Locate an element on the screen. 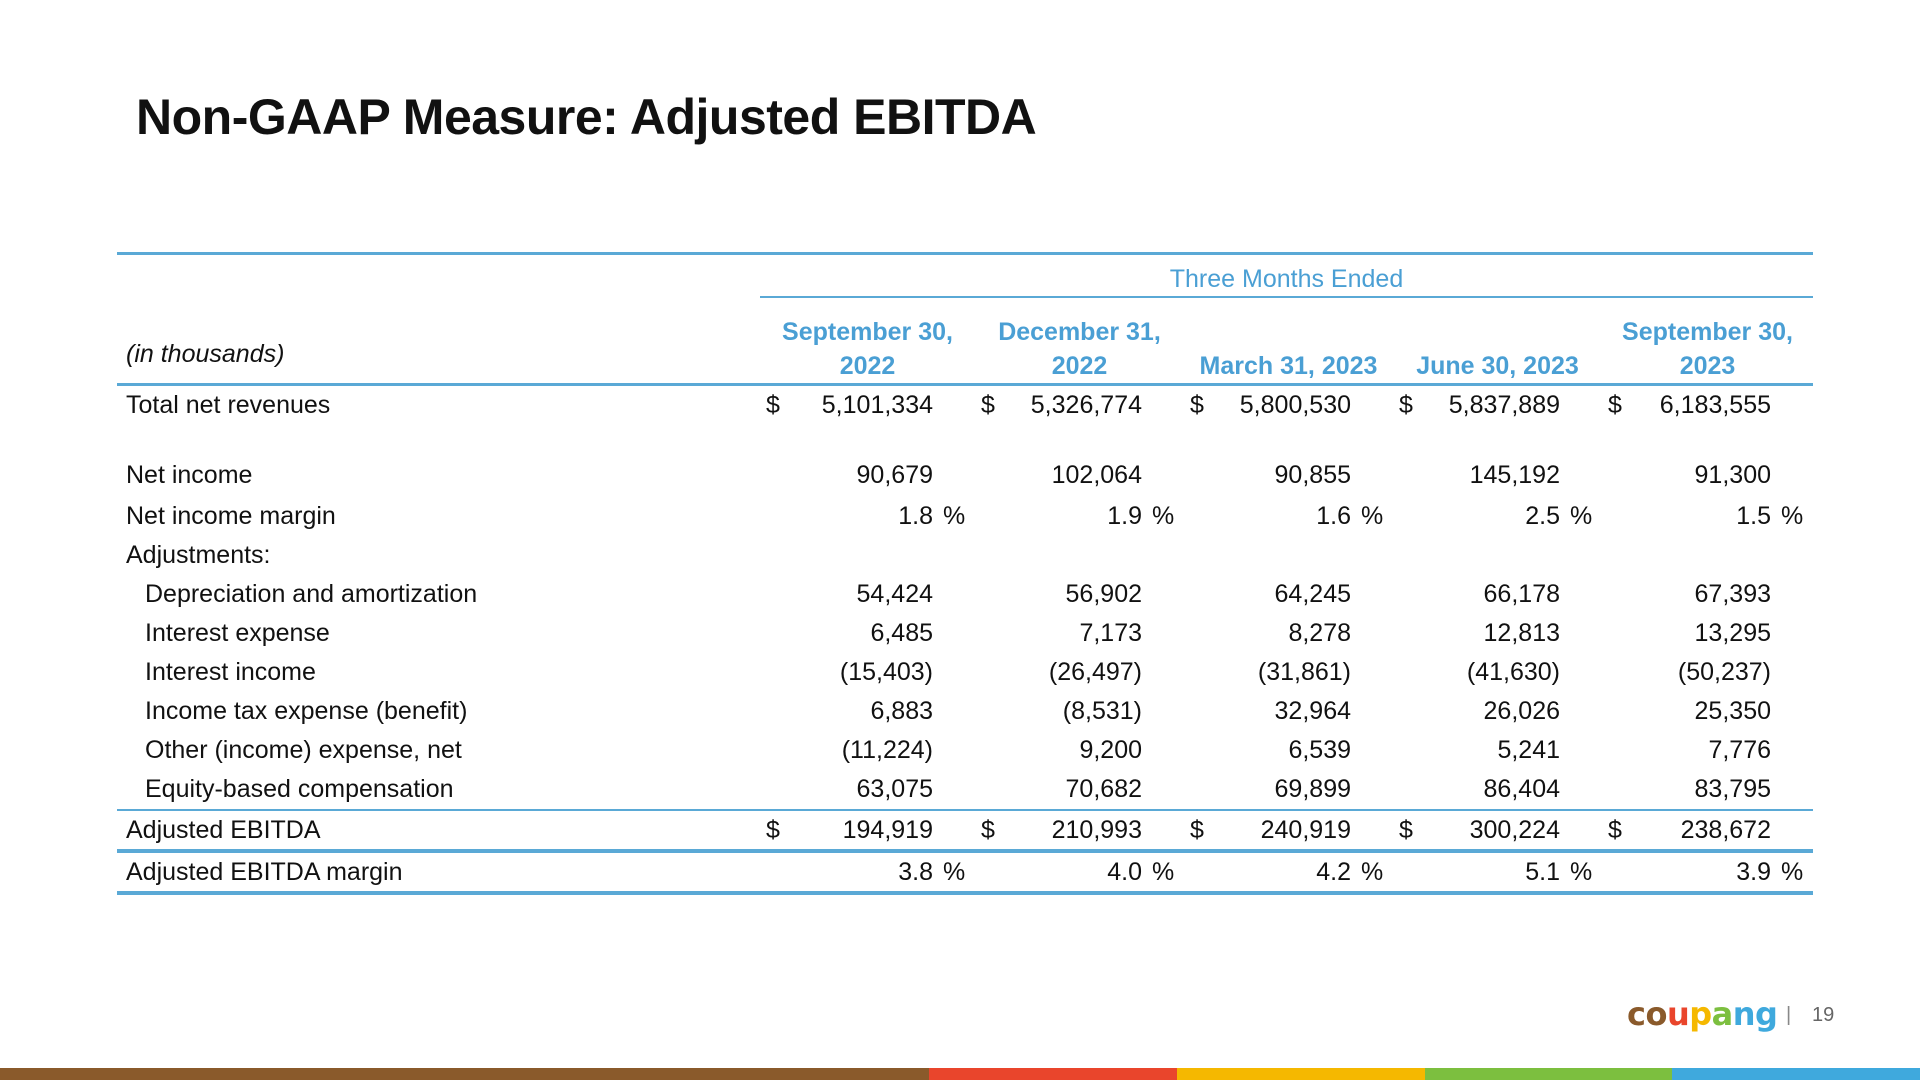  value-cell: 6,883 is located at coordinates (867, 711).